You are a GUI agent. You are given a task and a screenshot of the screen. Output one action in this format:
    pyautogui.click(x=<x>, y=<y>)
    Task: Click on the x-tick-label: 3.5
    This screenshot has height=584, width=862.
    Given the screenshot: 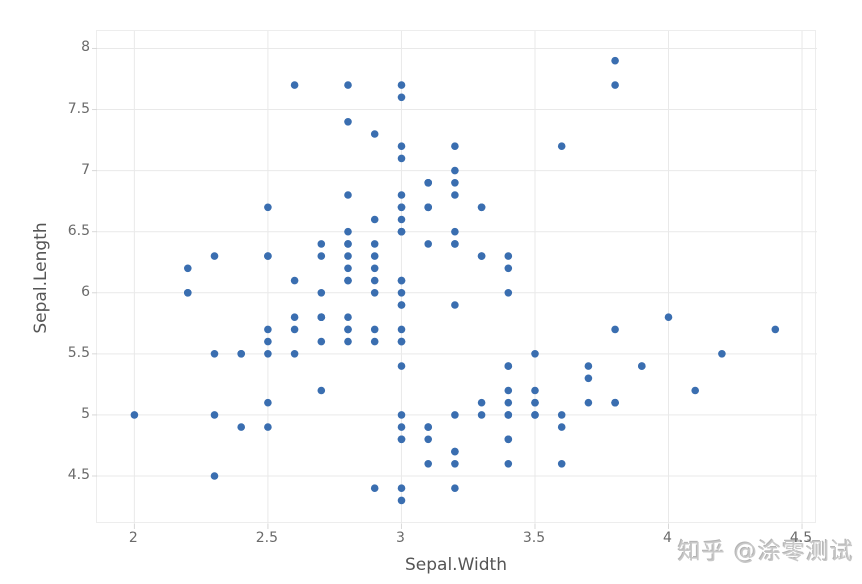 What is the action you would take?
    pyautogui.click(x=534, y=538)
    